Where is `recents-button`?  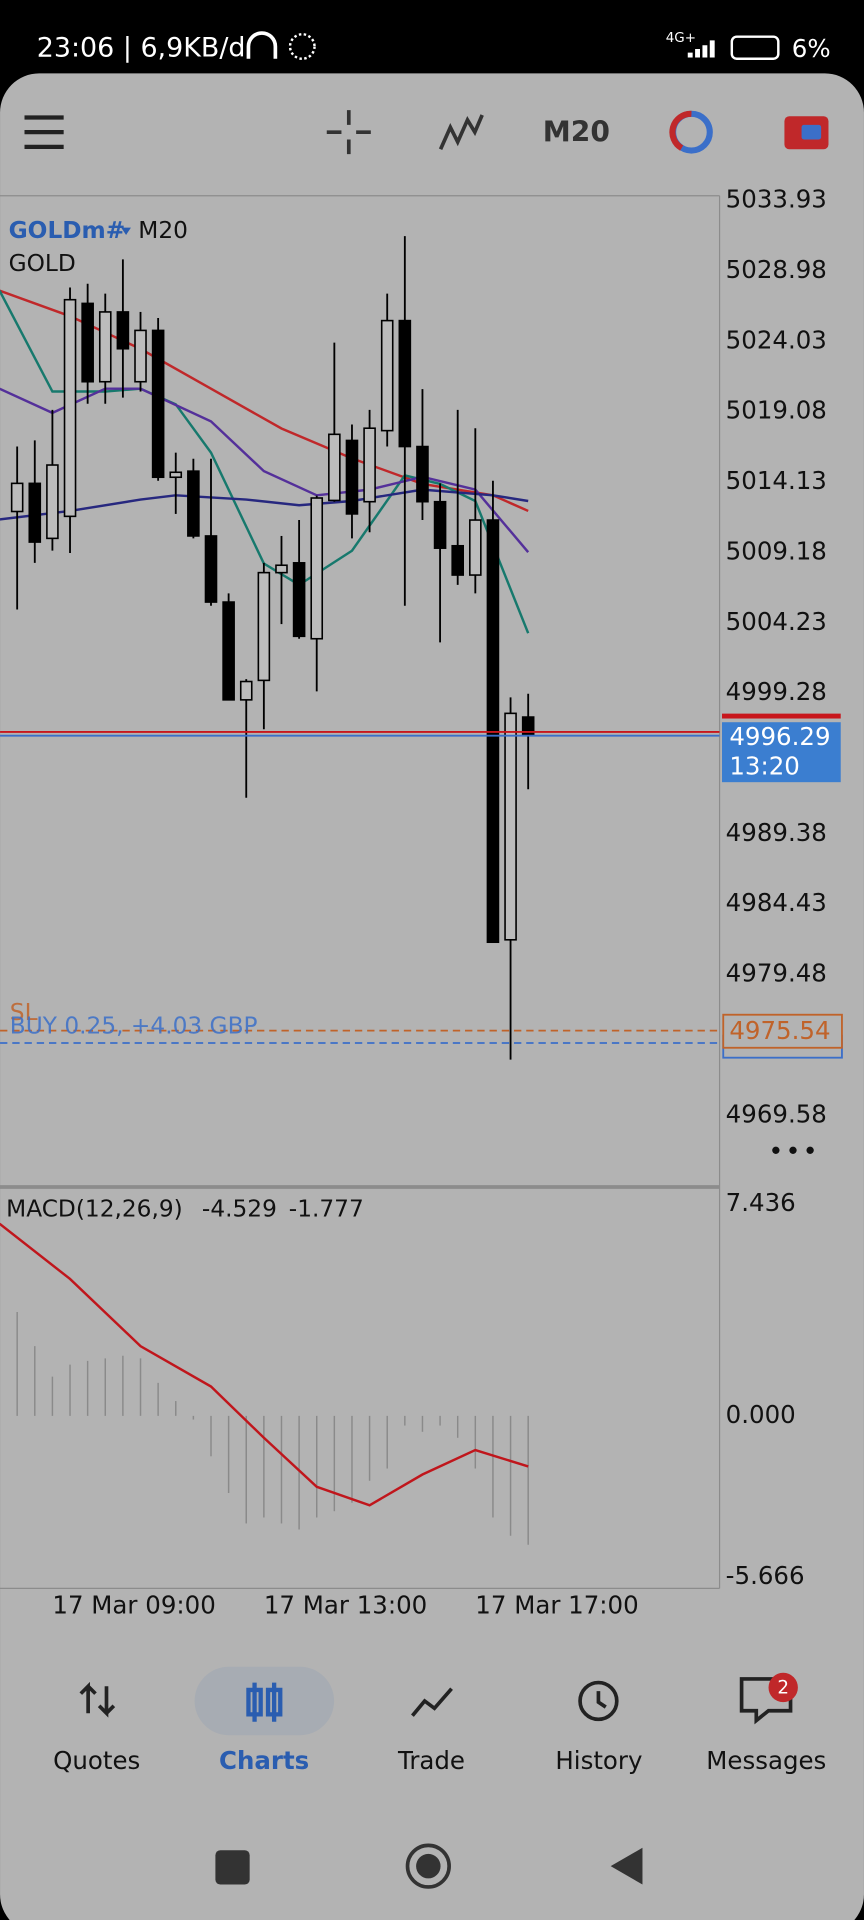 recents-button is located at coordinates (232, 1867).